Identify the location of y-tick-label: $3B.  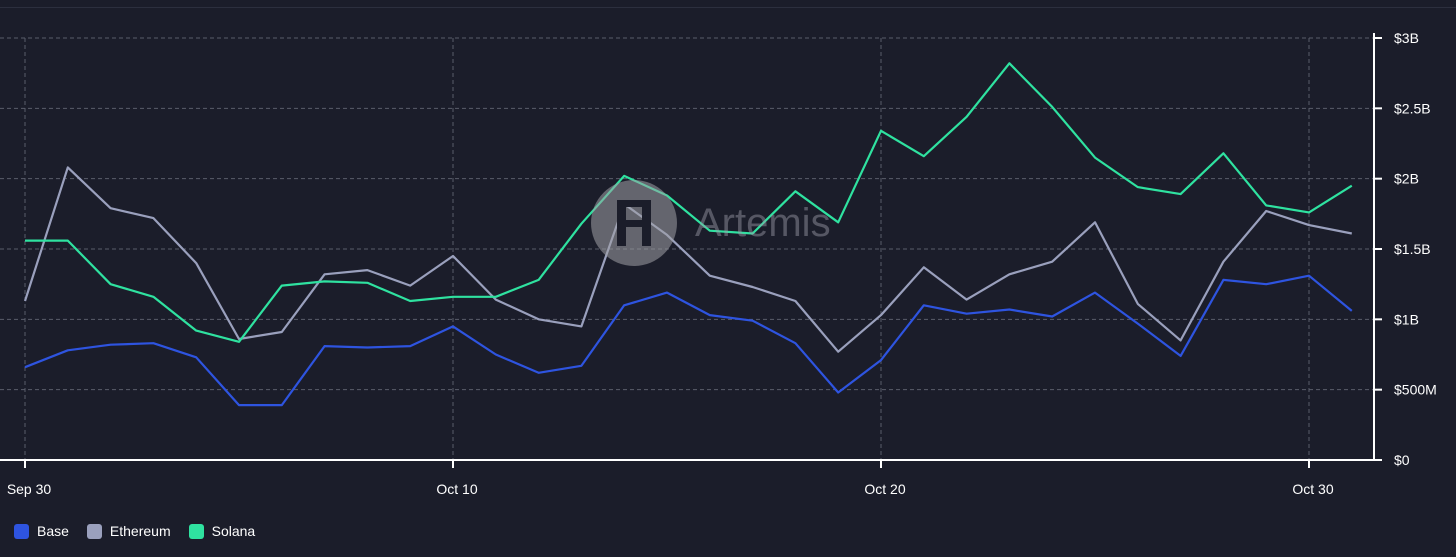
(1406, 38).